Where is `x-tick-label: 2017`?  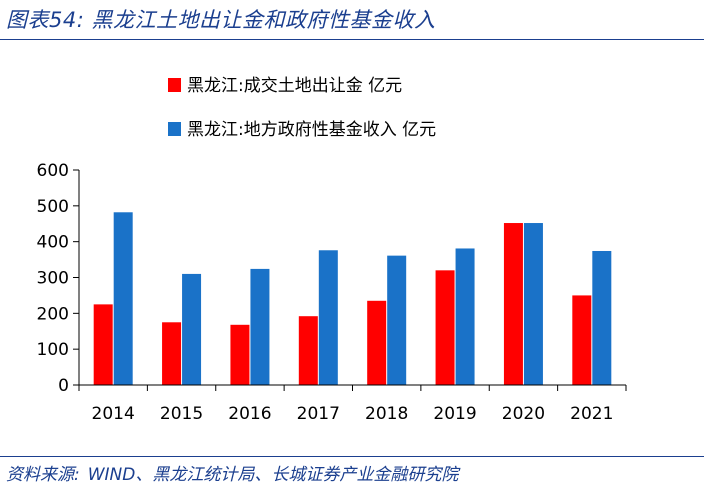
x-tick-label: 2017 is located at coordinates (318, 414).